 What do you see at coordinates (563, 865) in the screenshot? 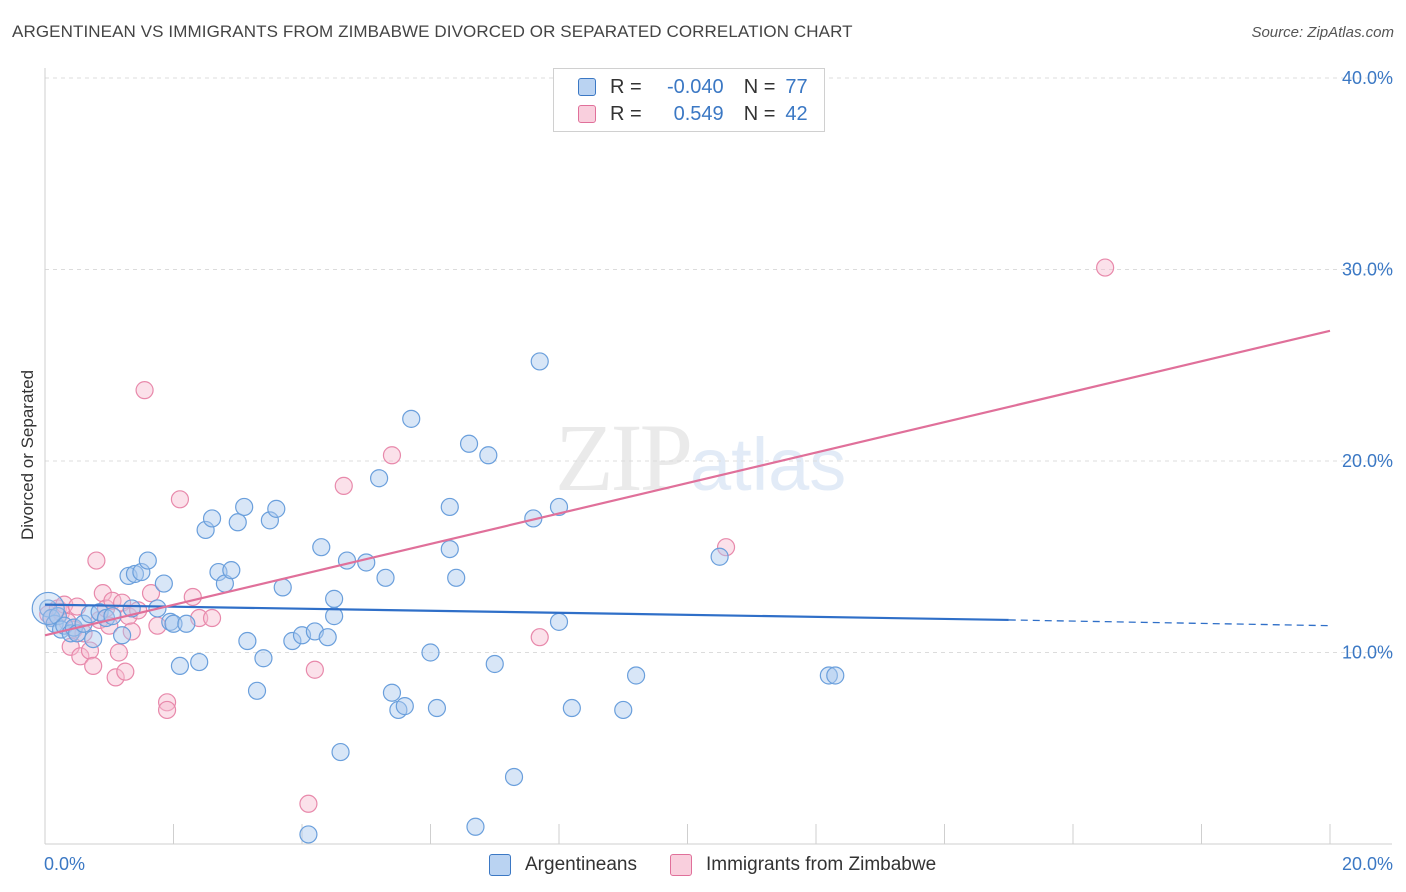
I see `bottom-legend-argentineans: Argentineans` at bounding box center [563, 865].